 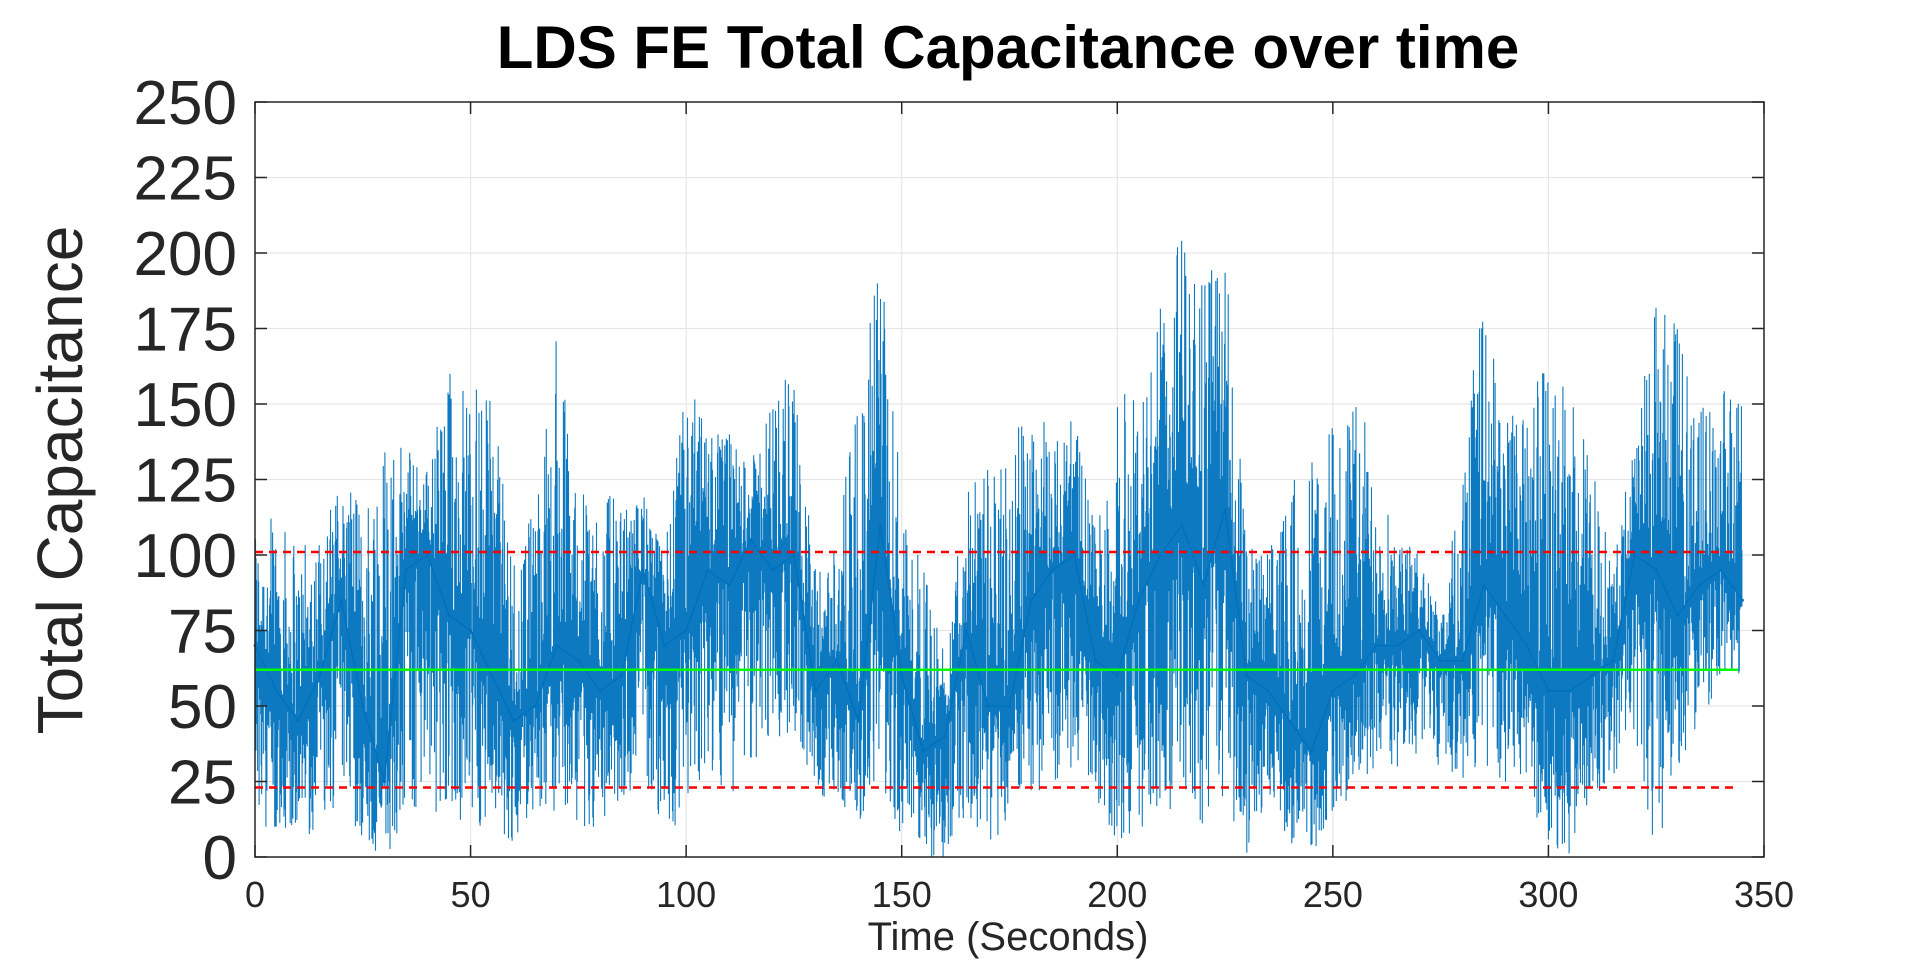 What do you see at coordinates (1548, 894) in the screenshot?
I see `x-tick-label-6: 300` at bounding box center [1548, 894].